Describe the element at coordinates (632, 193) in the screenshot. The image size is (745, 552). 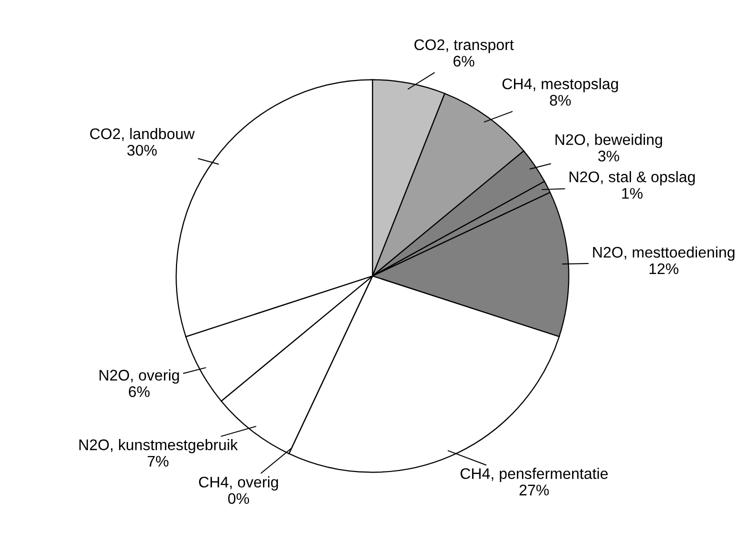
I see `data-label: 1%` at that location.